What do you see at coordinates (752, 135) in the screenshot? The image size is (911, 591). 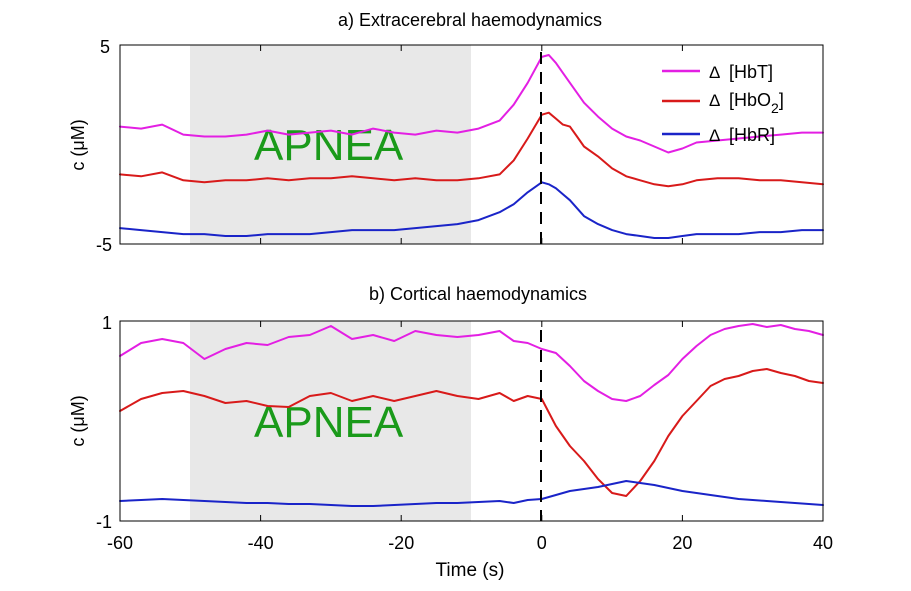 I see `legend-label-hbr: [HbR]` at bounding box center [752, 135].